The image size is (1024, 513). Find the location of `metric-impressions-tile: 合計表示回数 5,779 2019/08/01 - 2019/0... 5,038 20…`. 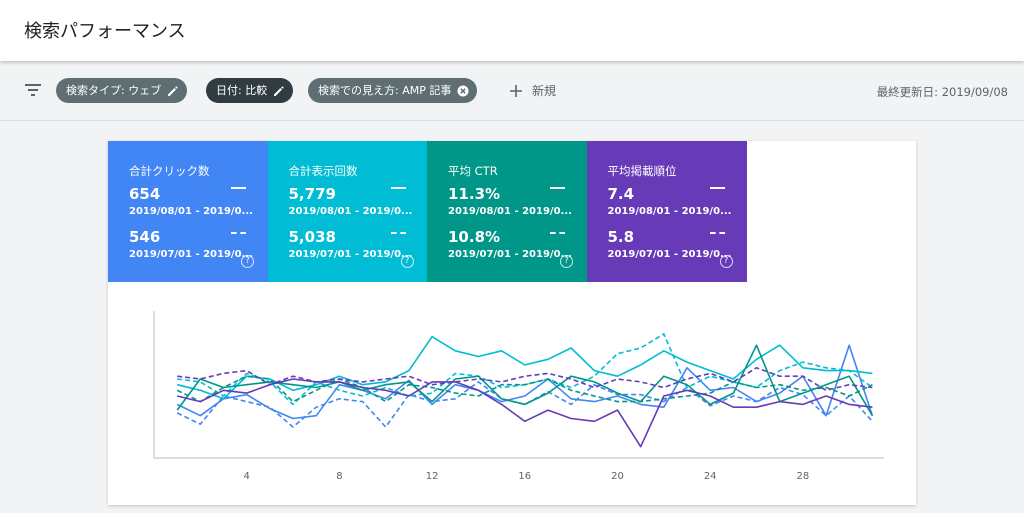

metric-impressions-tile: 合計表示回数 5,779 2019/08/01 - 2019/0... 5,038 20… is located at coordinates (347, 211).